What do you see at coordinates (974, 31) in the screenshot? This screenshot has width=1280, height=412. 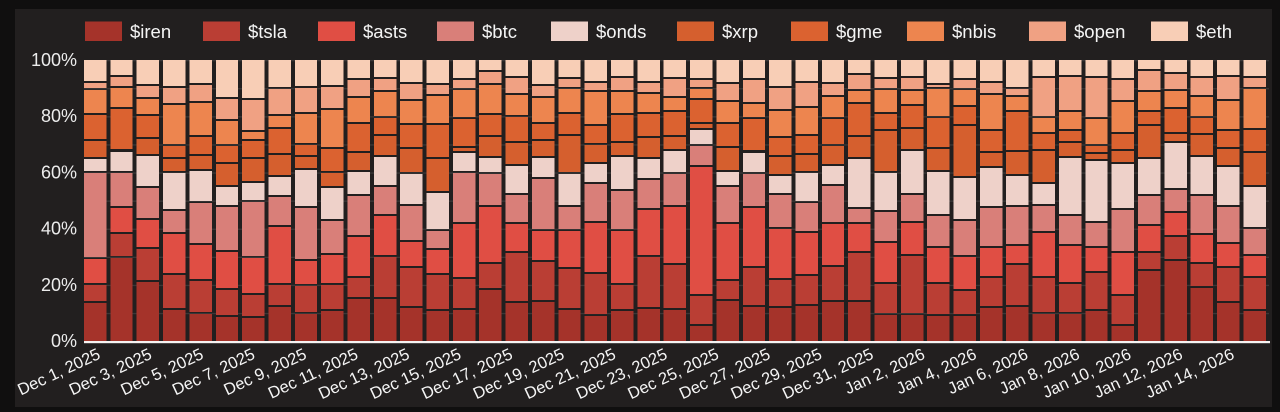 I see `svg-text: $nbis` at bounding box center [974, 31].